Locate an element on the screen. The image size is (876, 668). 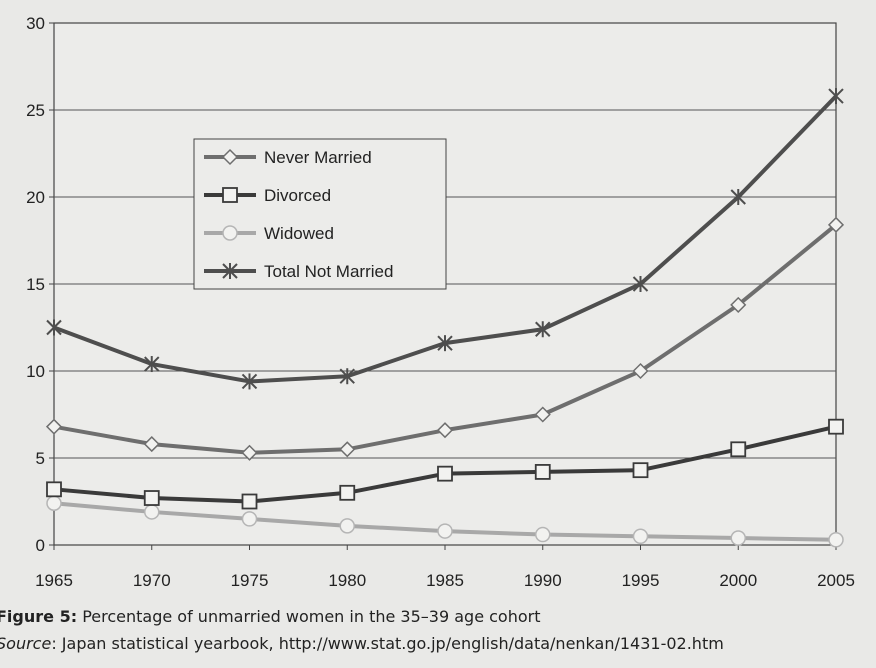
legend-item-widowed: Widowed is located at coordinates (269, 233).